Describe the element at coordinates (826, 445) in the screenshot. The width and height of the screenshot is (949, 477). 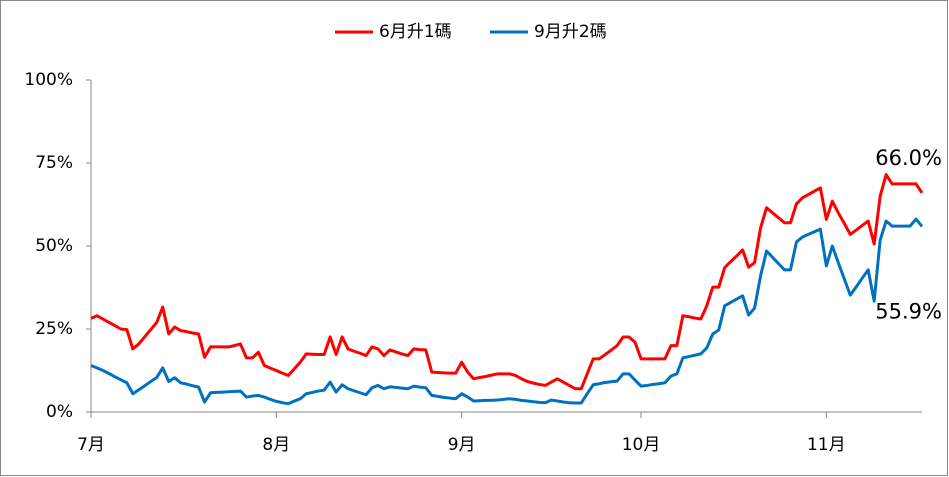
I see `x-tick-label: 11月` at that location.